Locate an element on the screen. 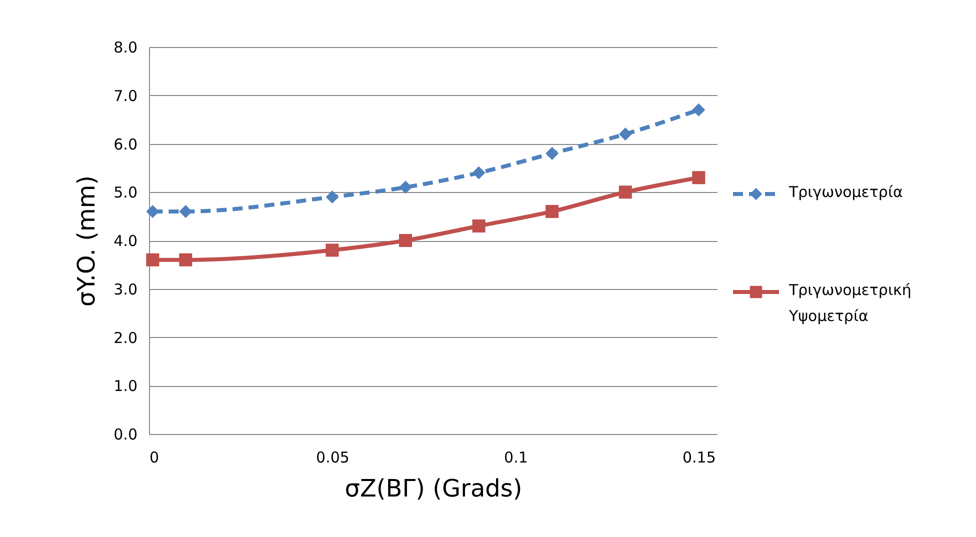 This screenshot has height=537, width=976. x-tick-label: 0.15 is located at coordinates (699, 457).